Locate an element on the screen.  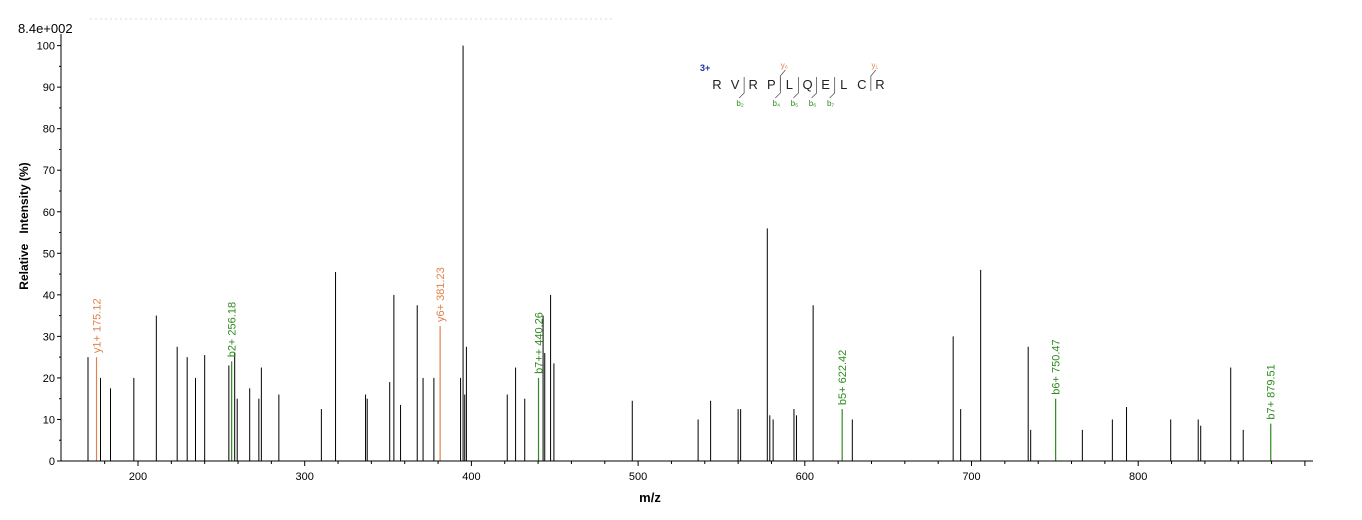
y-tick-label: 80 is located at coordinates (49, 130).